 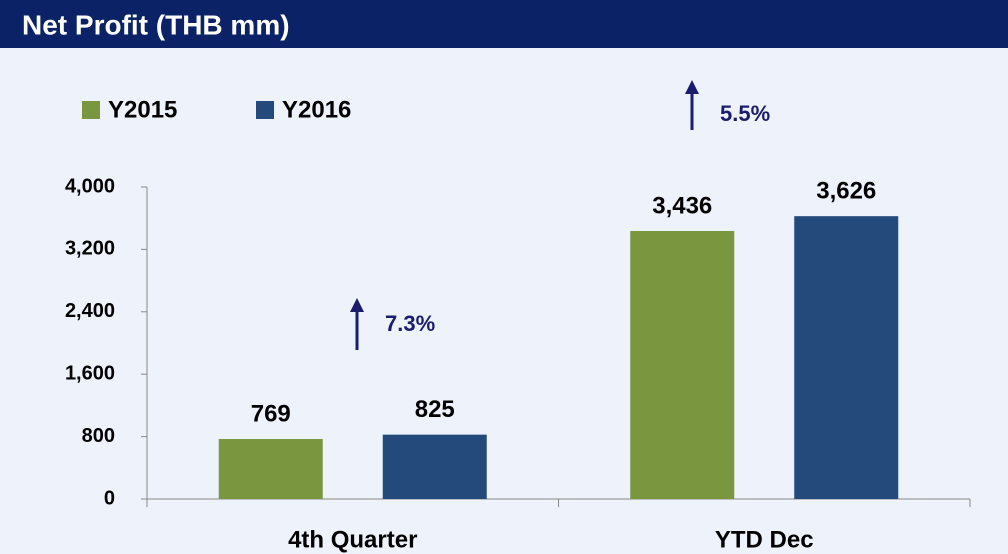 What do you see at coordinates (142, 109) in the screenshot?
I see `legend-label: Y2015` at bounding box center [142, 109].